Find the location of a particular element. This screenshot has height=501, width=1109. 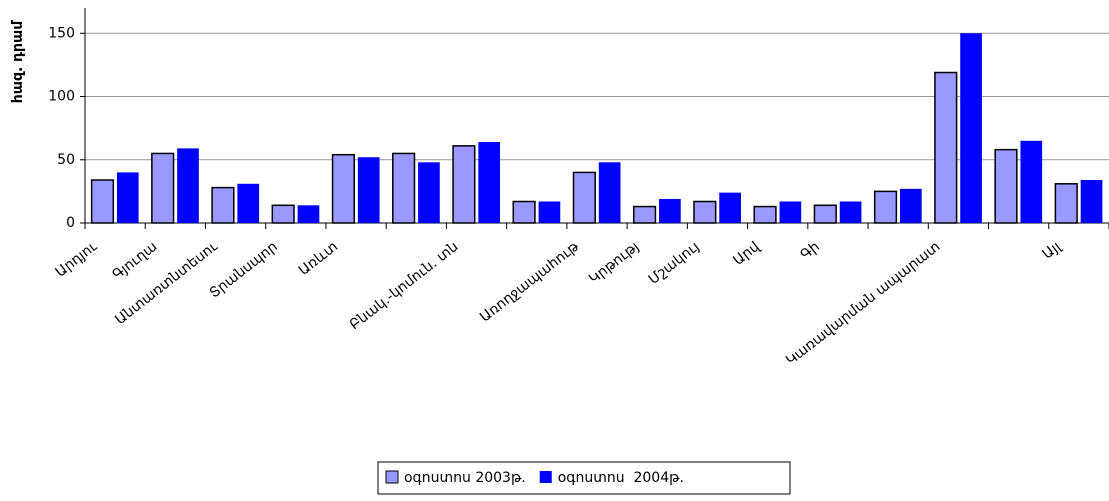

legend-box is located at coordinates (584, 478).